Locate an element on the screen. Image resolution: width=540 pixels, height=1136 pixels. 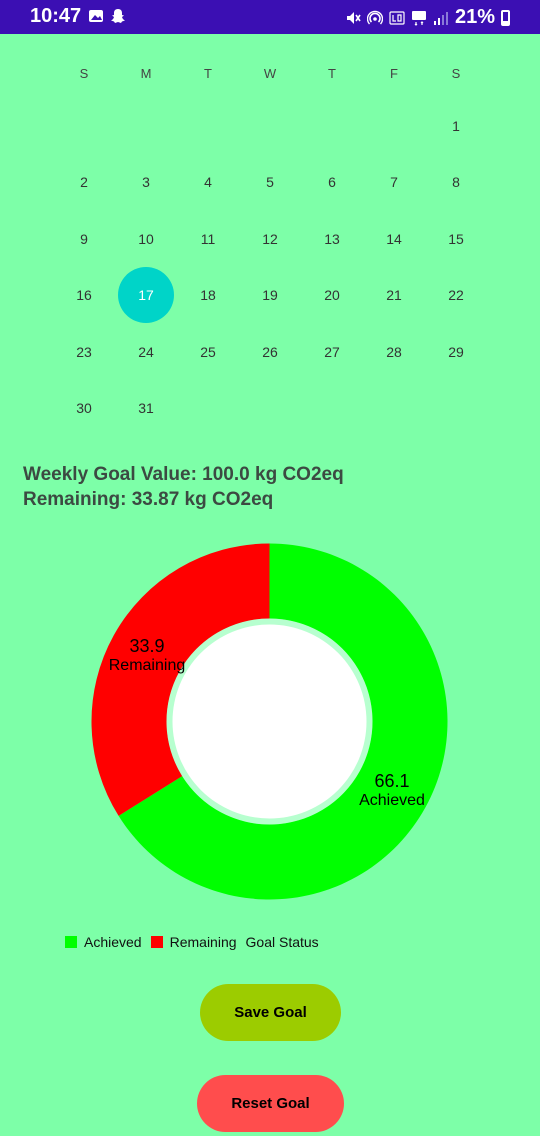
slice-value: 33.9 is located at coordinates (147, 646).